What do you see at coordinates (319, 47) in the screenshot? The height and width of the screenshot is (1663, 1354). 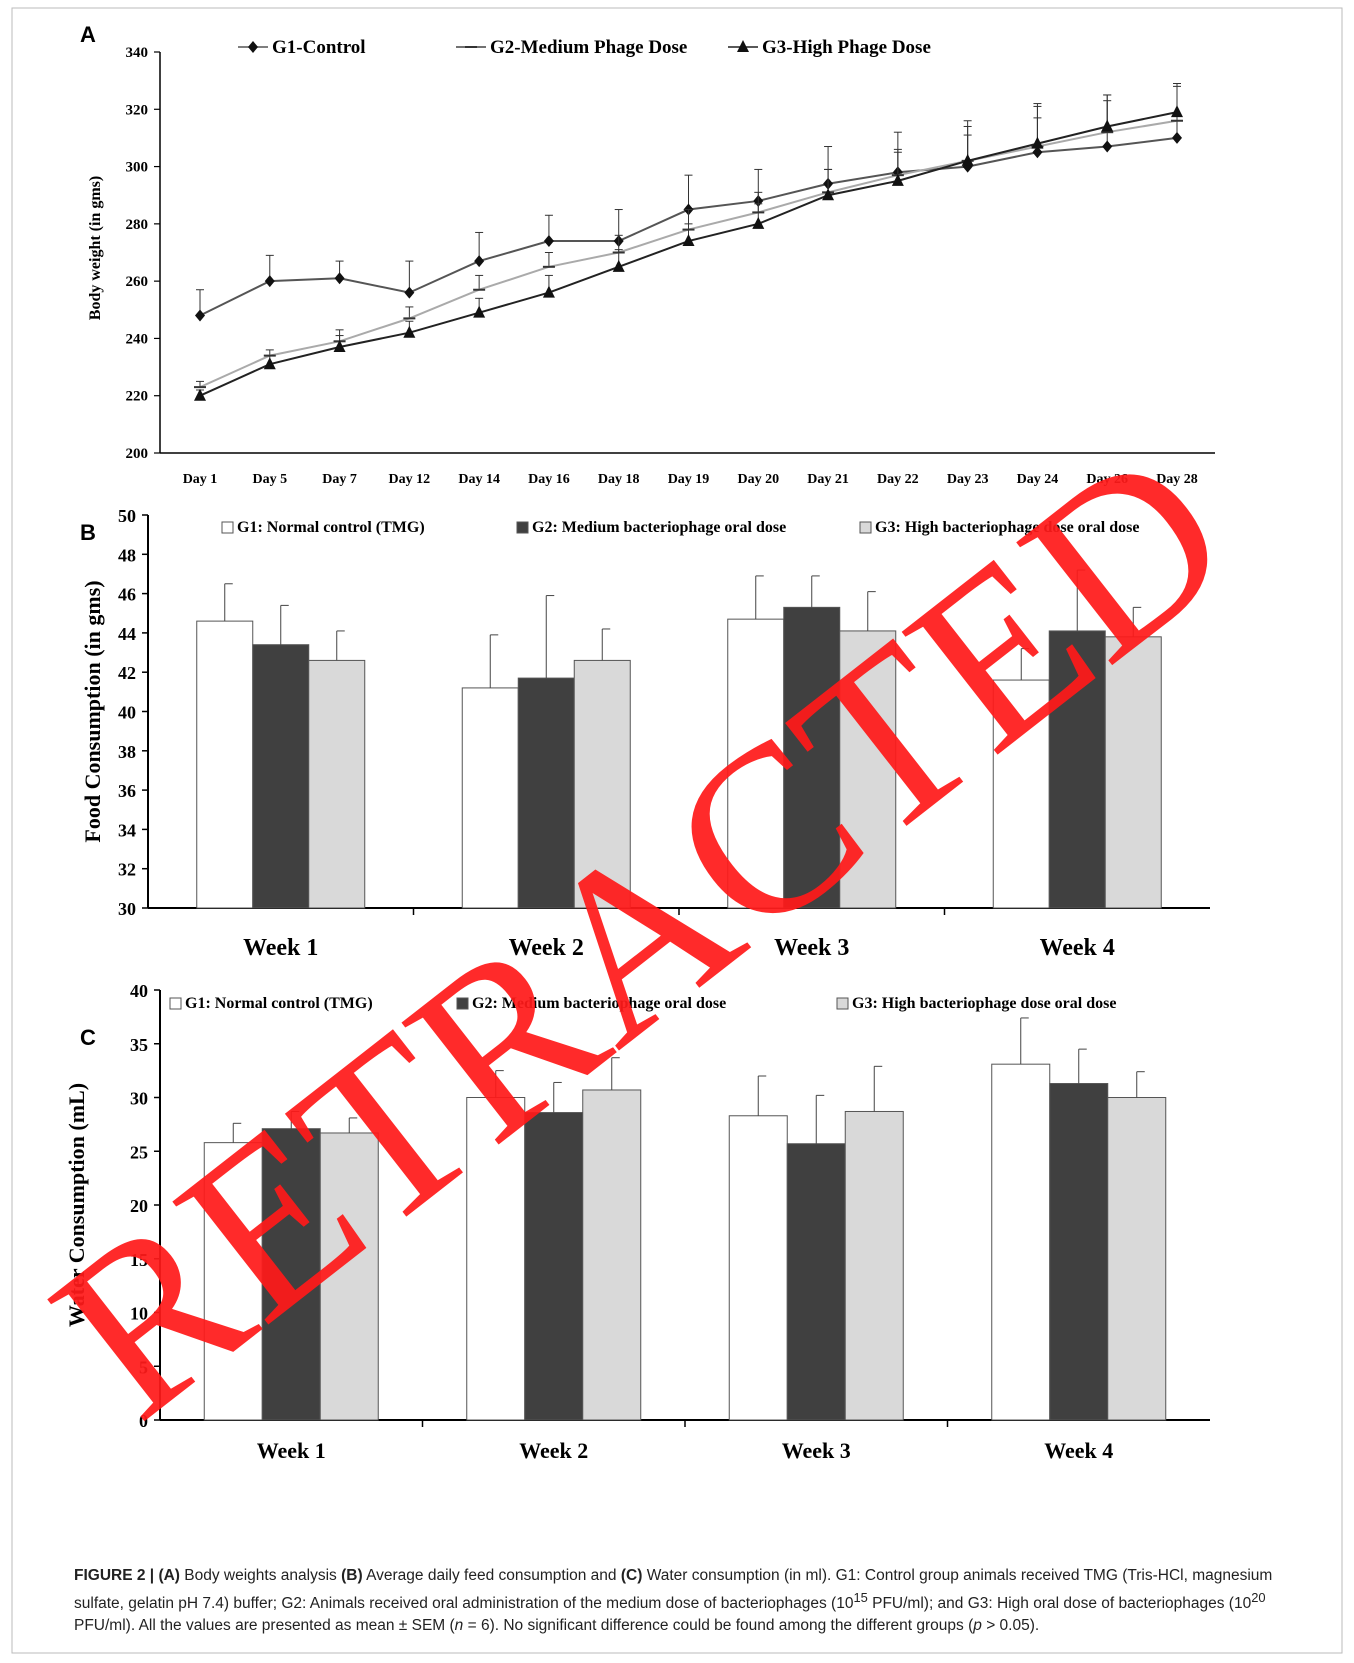 I see `legend-label: G1-Control` at bounding box center [319, 47].